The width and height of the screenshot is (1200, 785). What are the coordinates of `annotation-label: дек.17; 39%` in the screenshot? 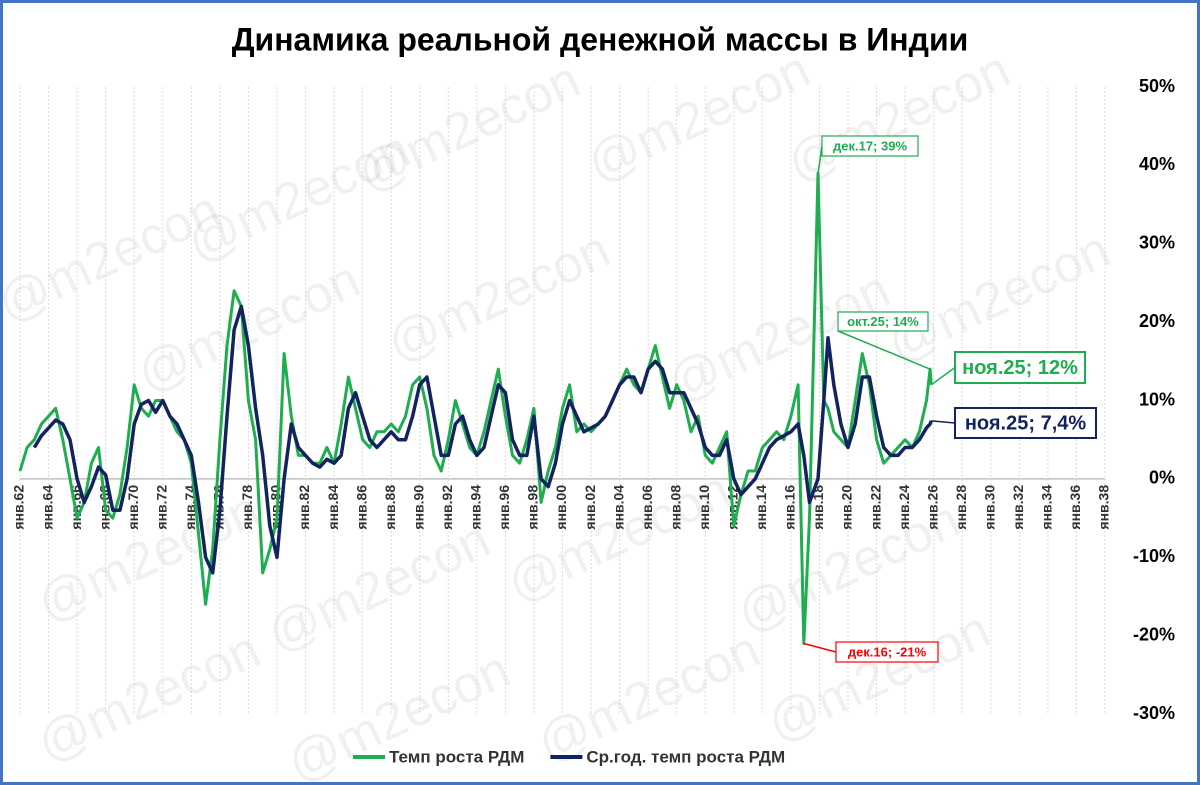 It's located at (870, 145).